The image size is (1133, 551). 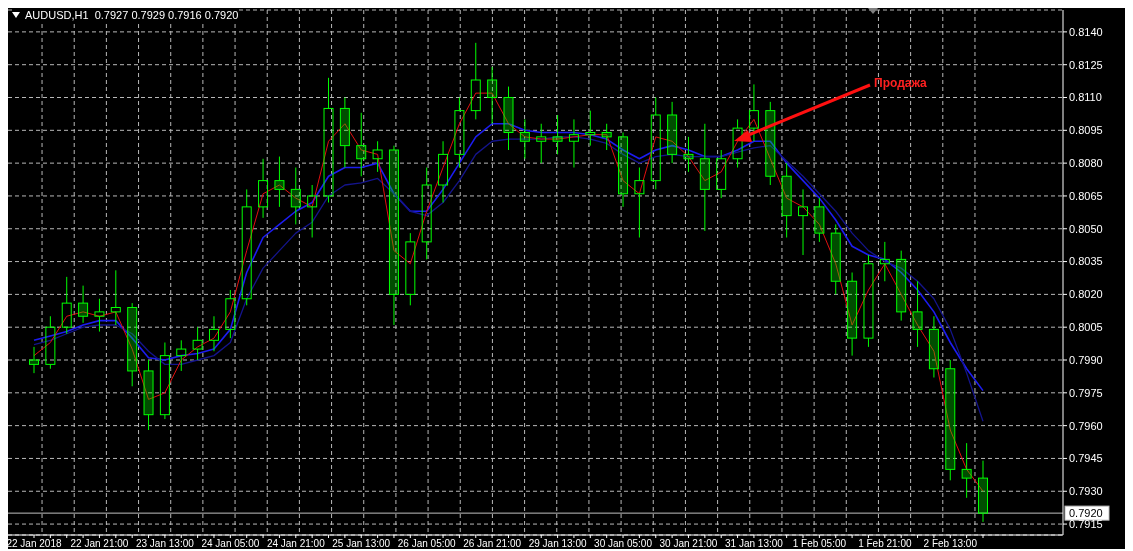 I want to click on chart-title: AUDUSD,H1 0.7927 0.7929 0.7916 0.7920, so click(x=132, y=15).